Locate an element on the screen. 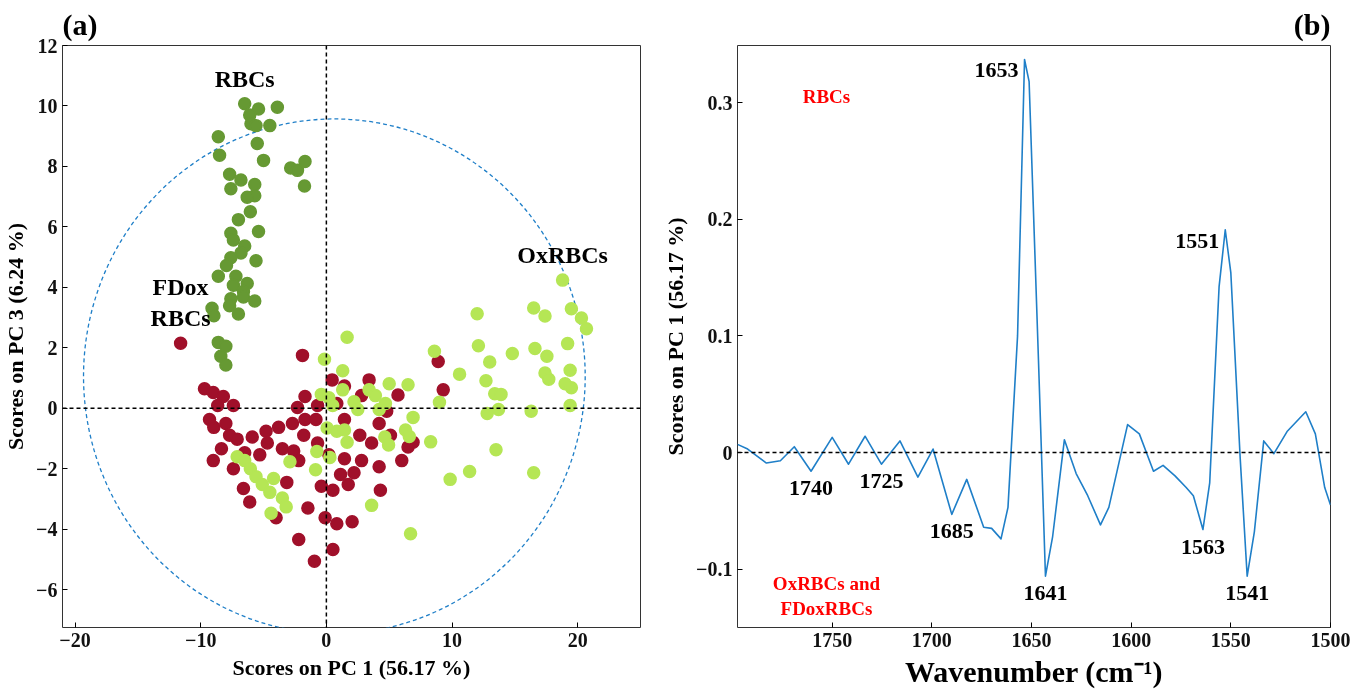  y-tick-label: 4 is located at coordinates (52, 287).